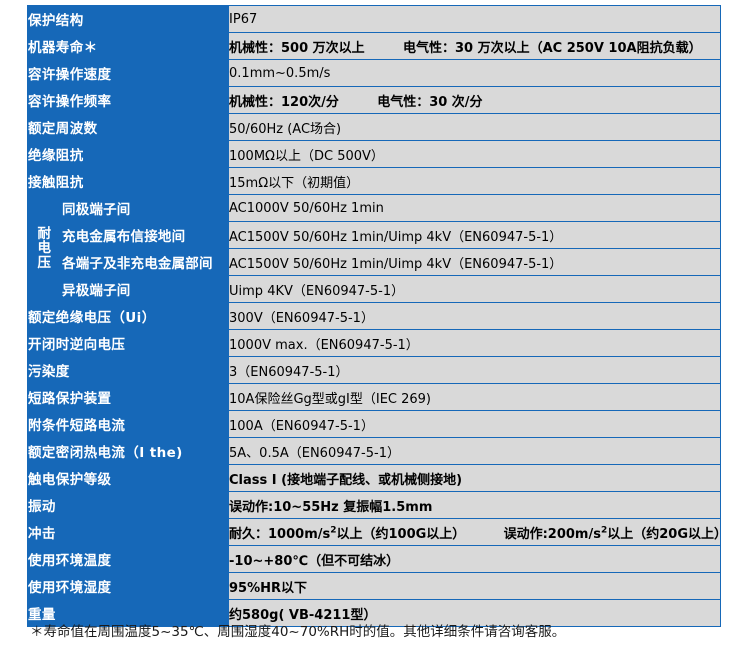 The width and height of the screenshot is (750, 646). I want to click on value-text: Class I (接地端子配线、或机械侧接地), so click(346, 480).